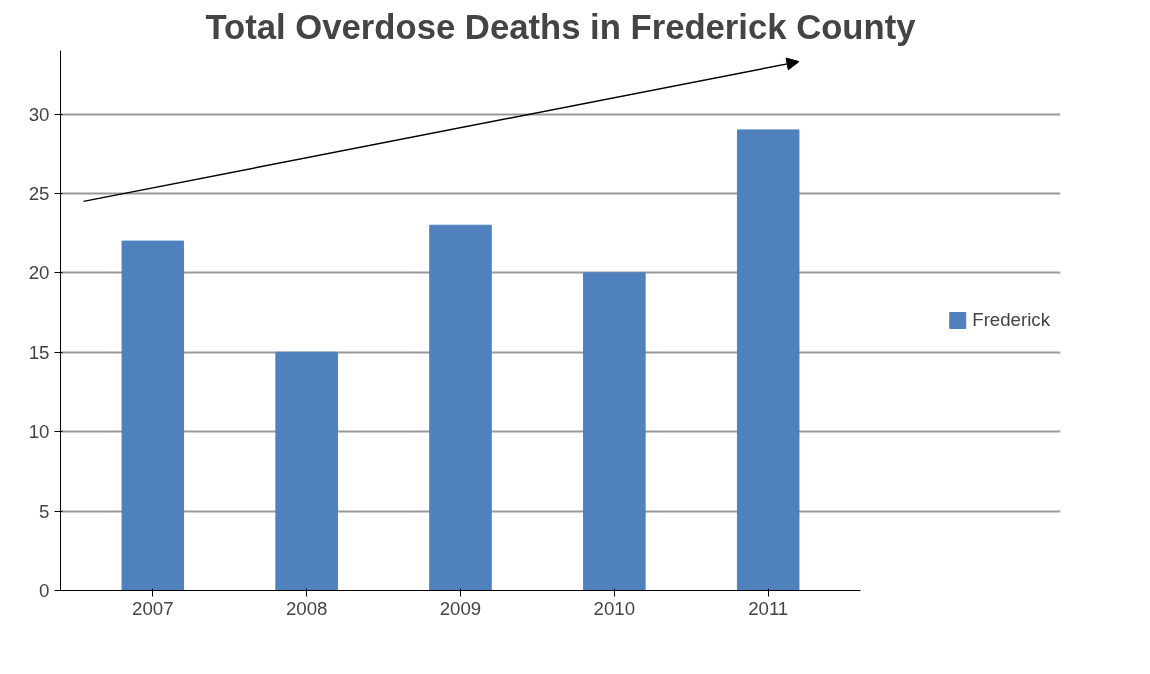  I want to click on y-tick-label: 20, so click(39, 273).